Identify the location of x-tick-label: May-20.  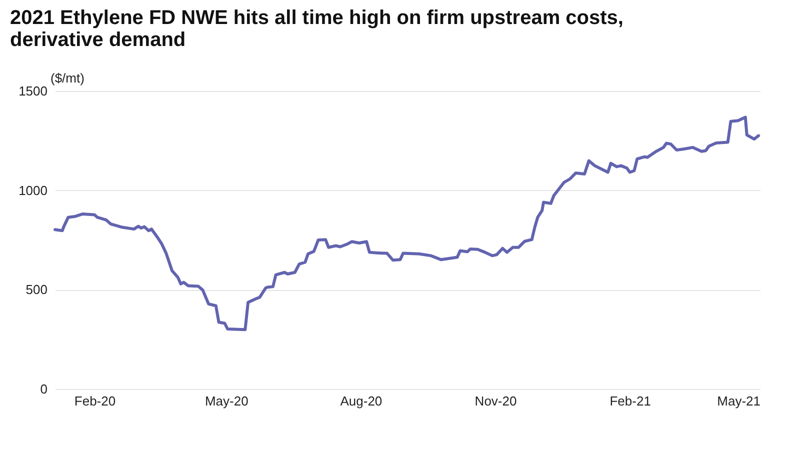
(226, 401).